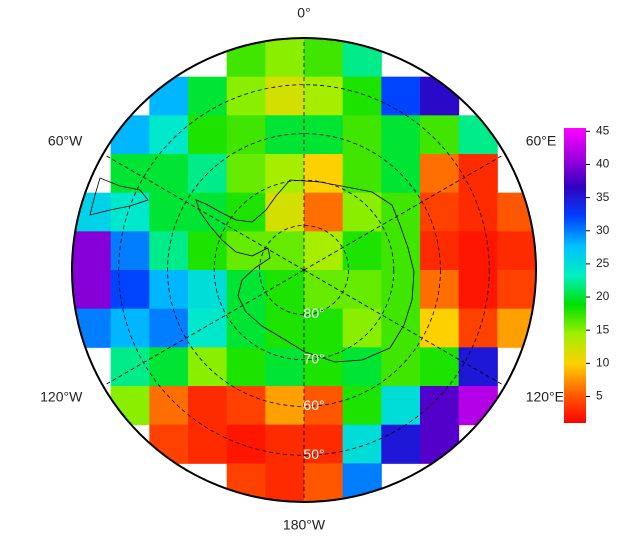 The width and height of the screenshot is (625, 557). I want to click on lat-circle, so click(304, 270).